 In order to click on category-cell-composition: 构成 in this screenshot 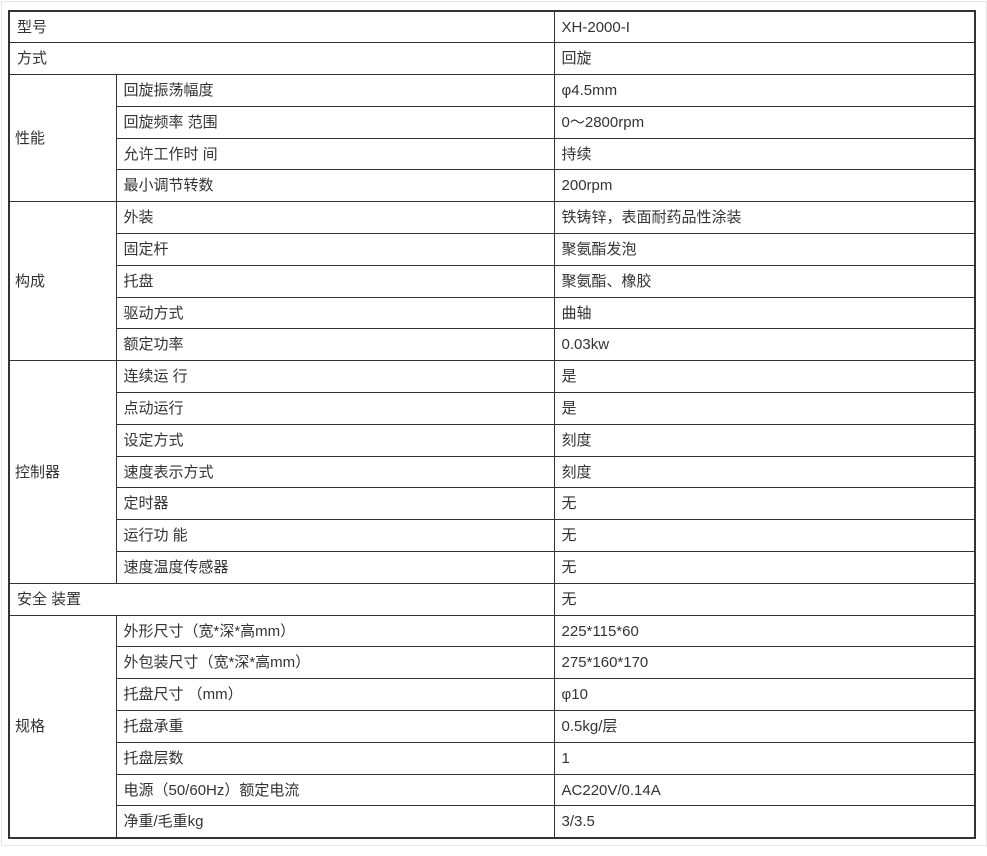, I will do `click(62, 281)`.